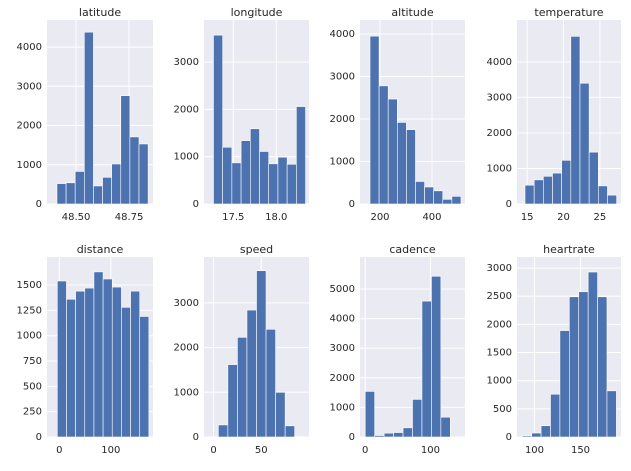  I want to click on x-tick-label: 48.50, so click(76, 217).